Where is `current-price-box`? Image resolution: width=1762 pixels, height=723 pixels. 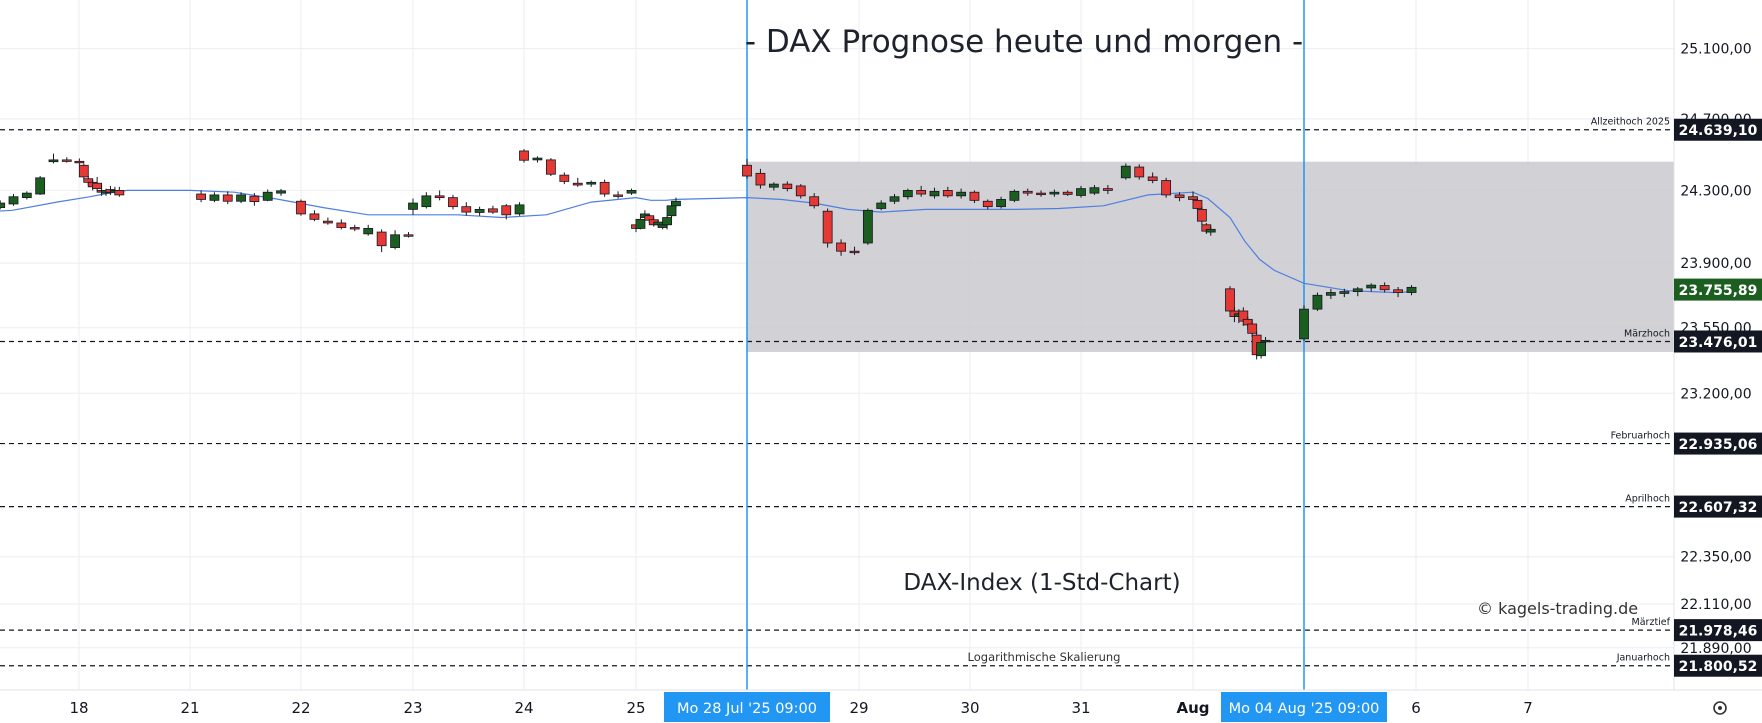 current-price-box is located at coordinates (1718, 289).